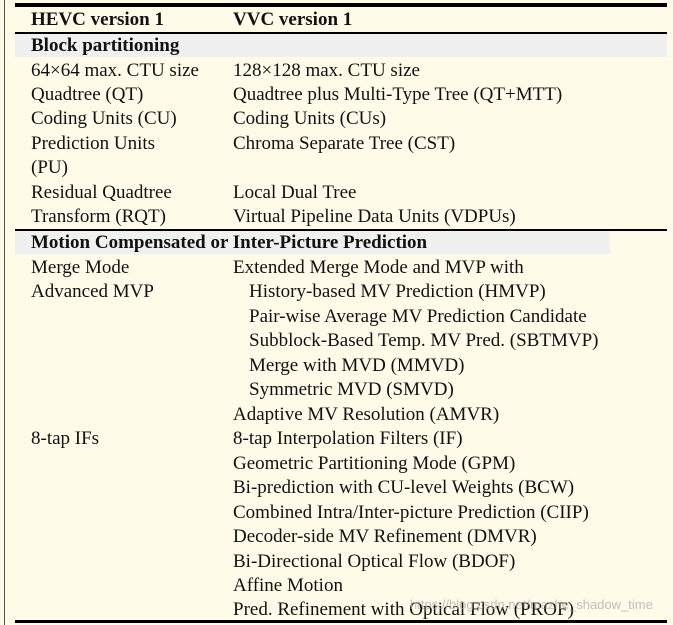 The width and height of the screenshot is (673, 625). What do you see at coordinates (351, 389) in the screenshot?
I see `cell-vvc: Symmetric MVD (SMVD)` at bounding box center [351, 389].